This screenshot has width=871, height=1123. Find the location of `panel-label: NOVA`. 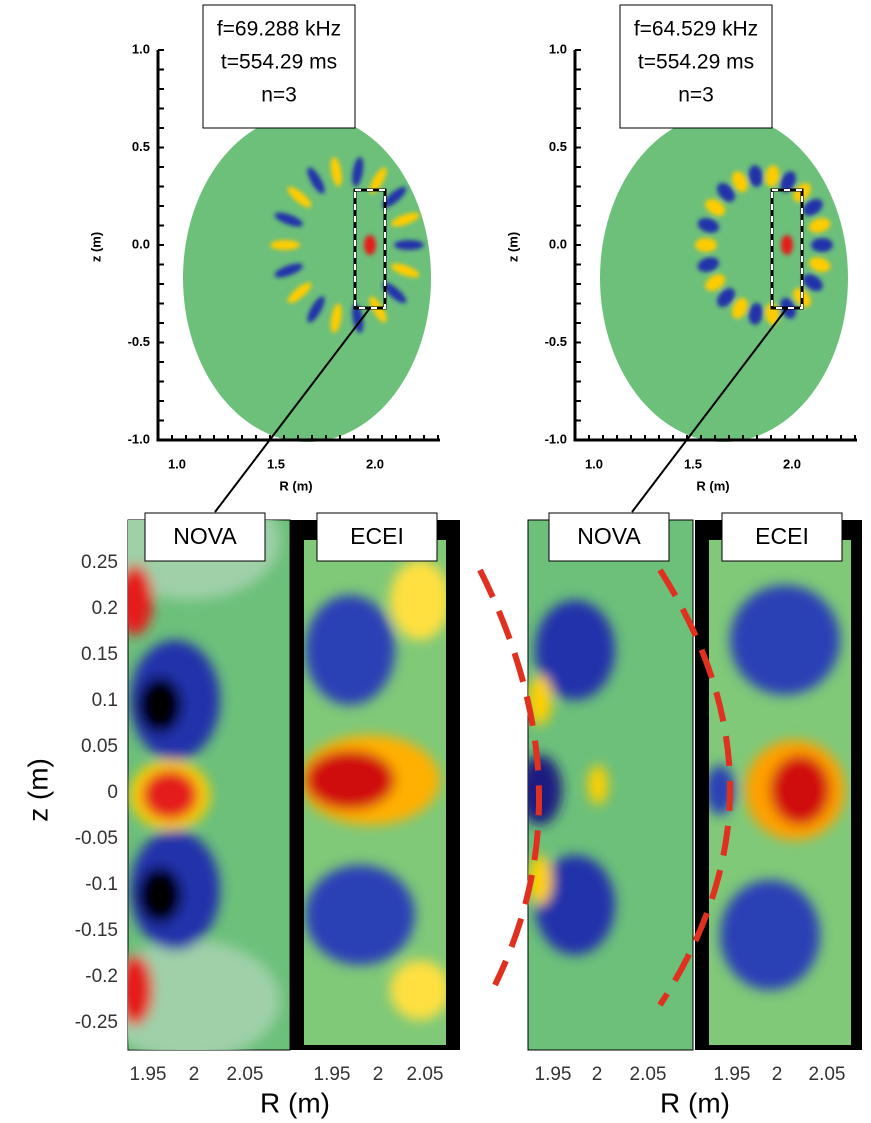

panel-label: NOVA is located at coordinates (609, 536).